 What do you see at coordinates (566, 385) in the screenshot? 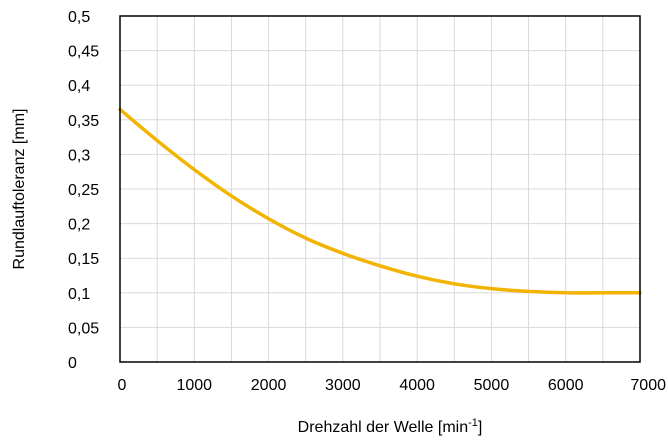
I see `x-tick-label: 6000` at bounding box center [566, 385].